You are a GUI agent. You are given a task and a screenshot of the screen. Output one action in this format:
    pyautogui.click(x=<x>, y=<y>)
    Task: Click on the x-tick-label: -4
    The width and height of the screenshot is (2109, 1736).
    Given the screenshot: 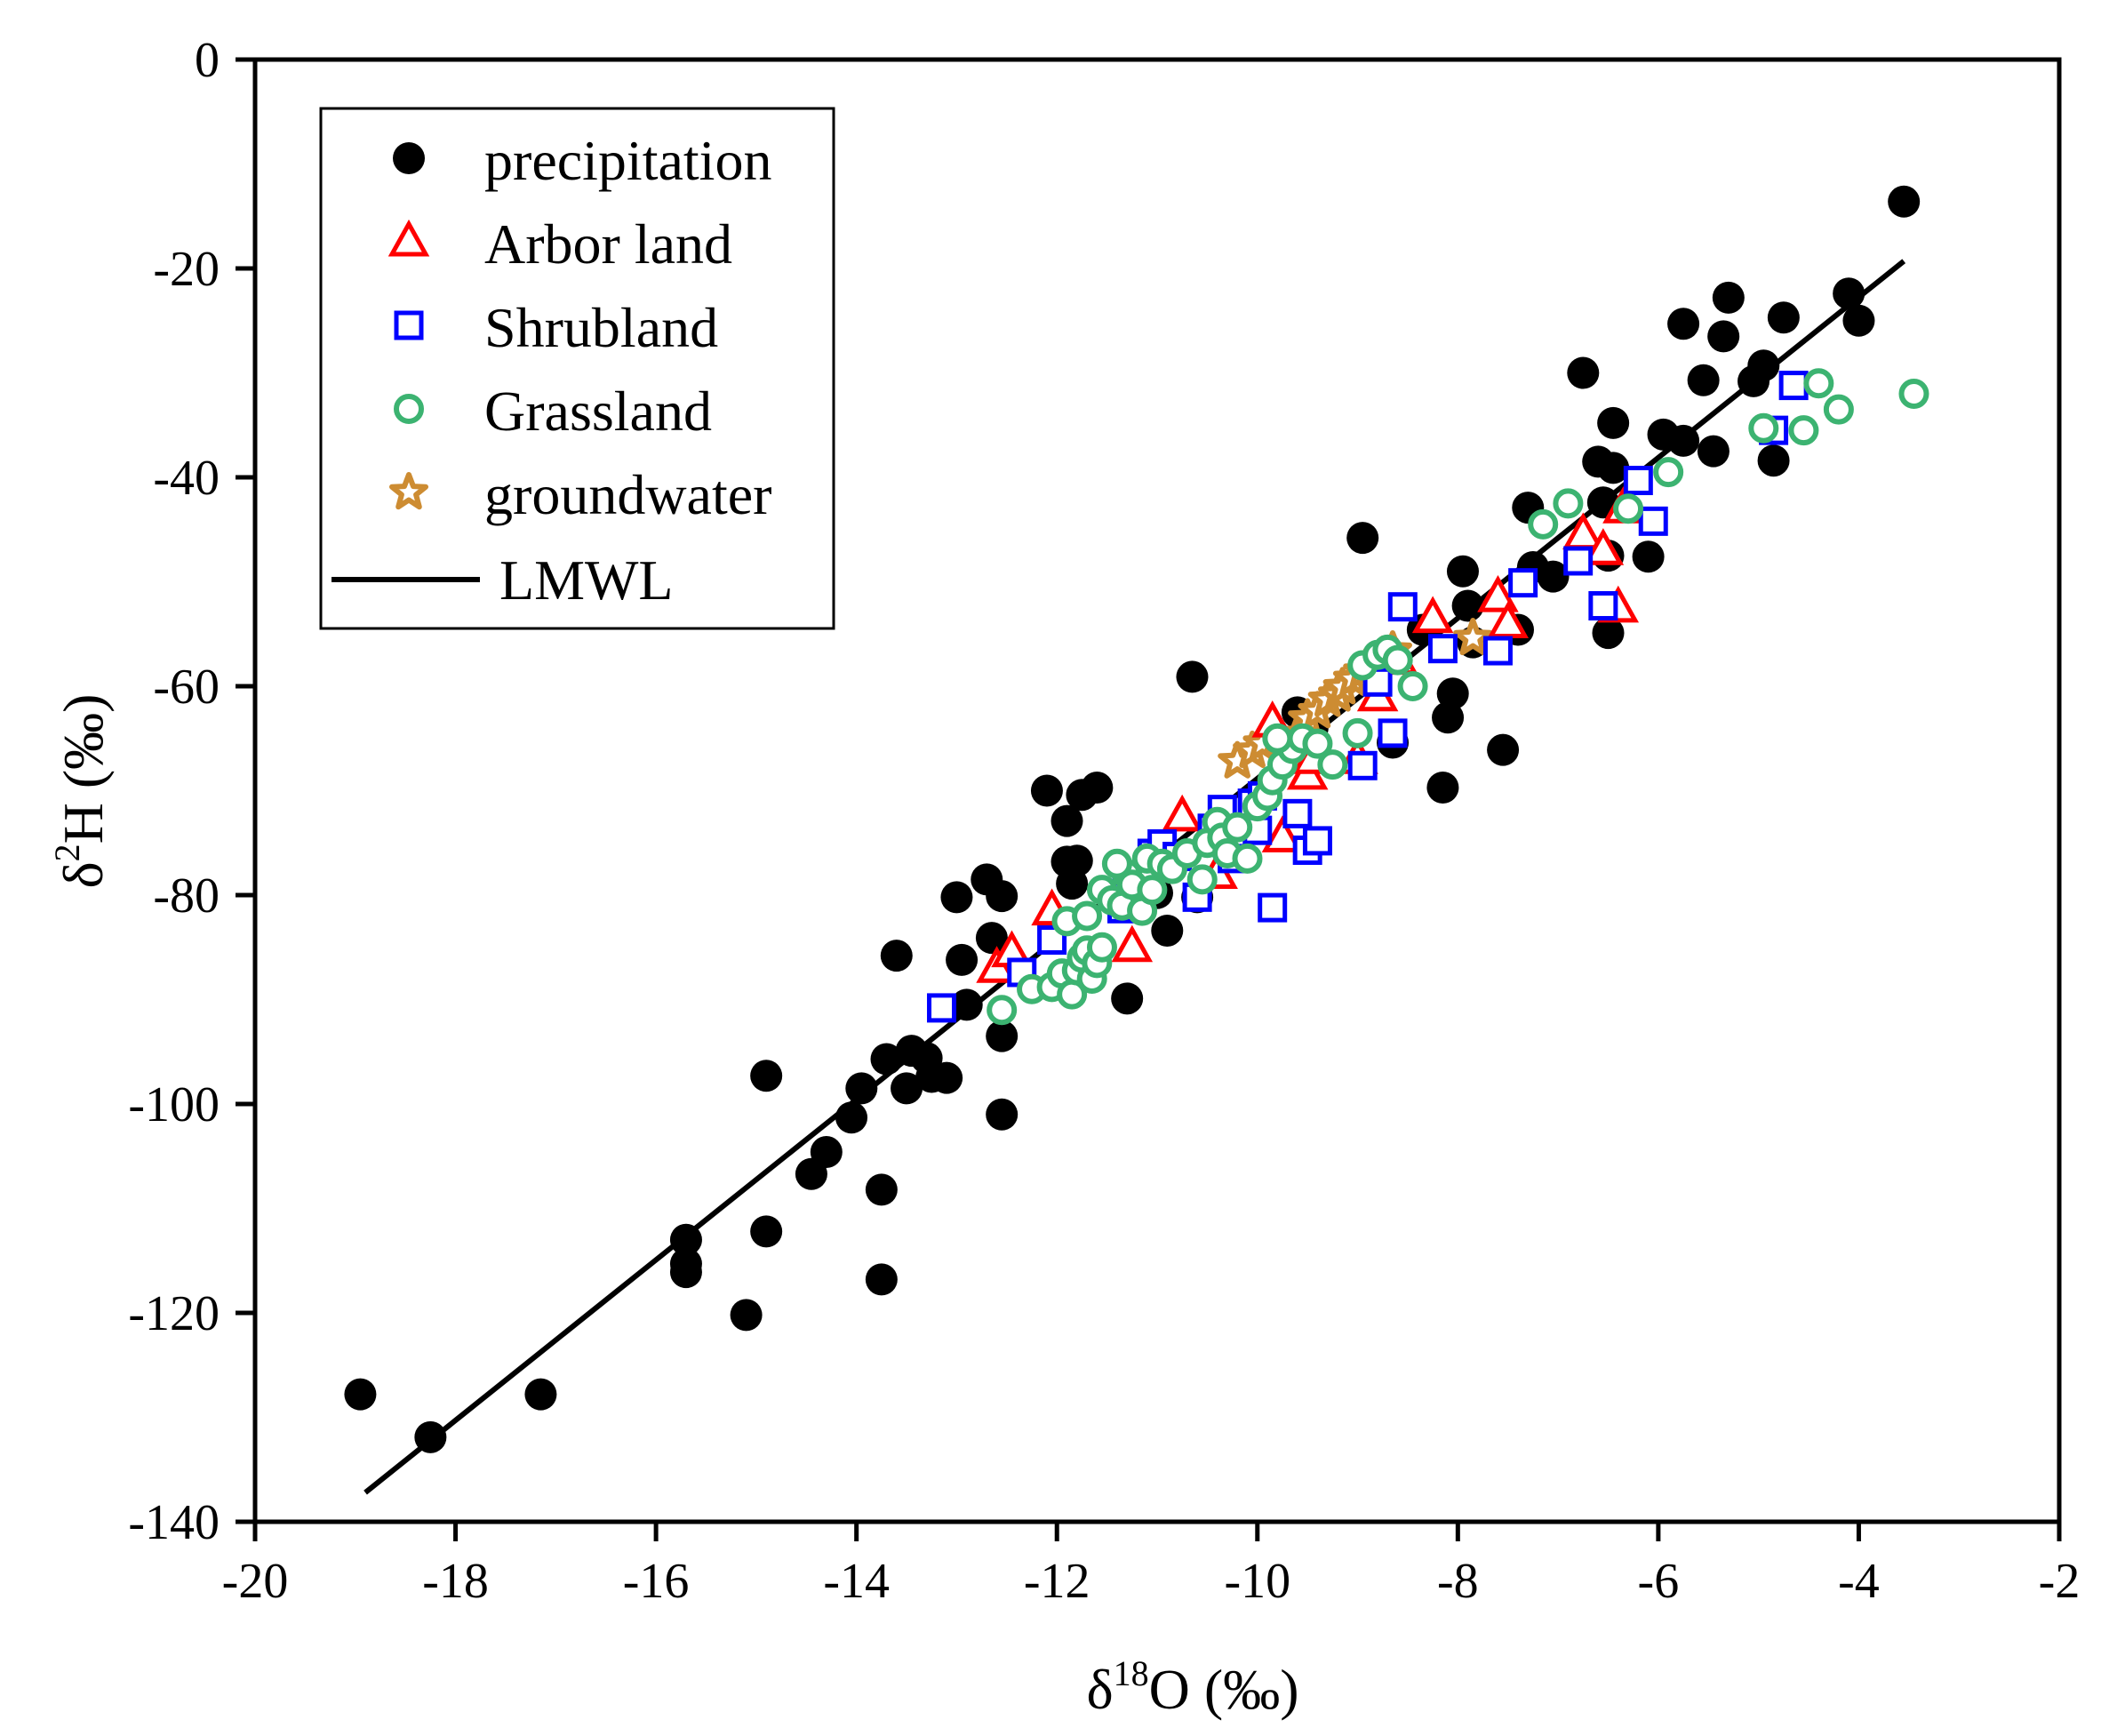 What is the action you would take?
    pyautogui.click(x=1859, y=1581)
    